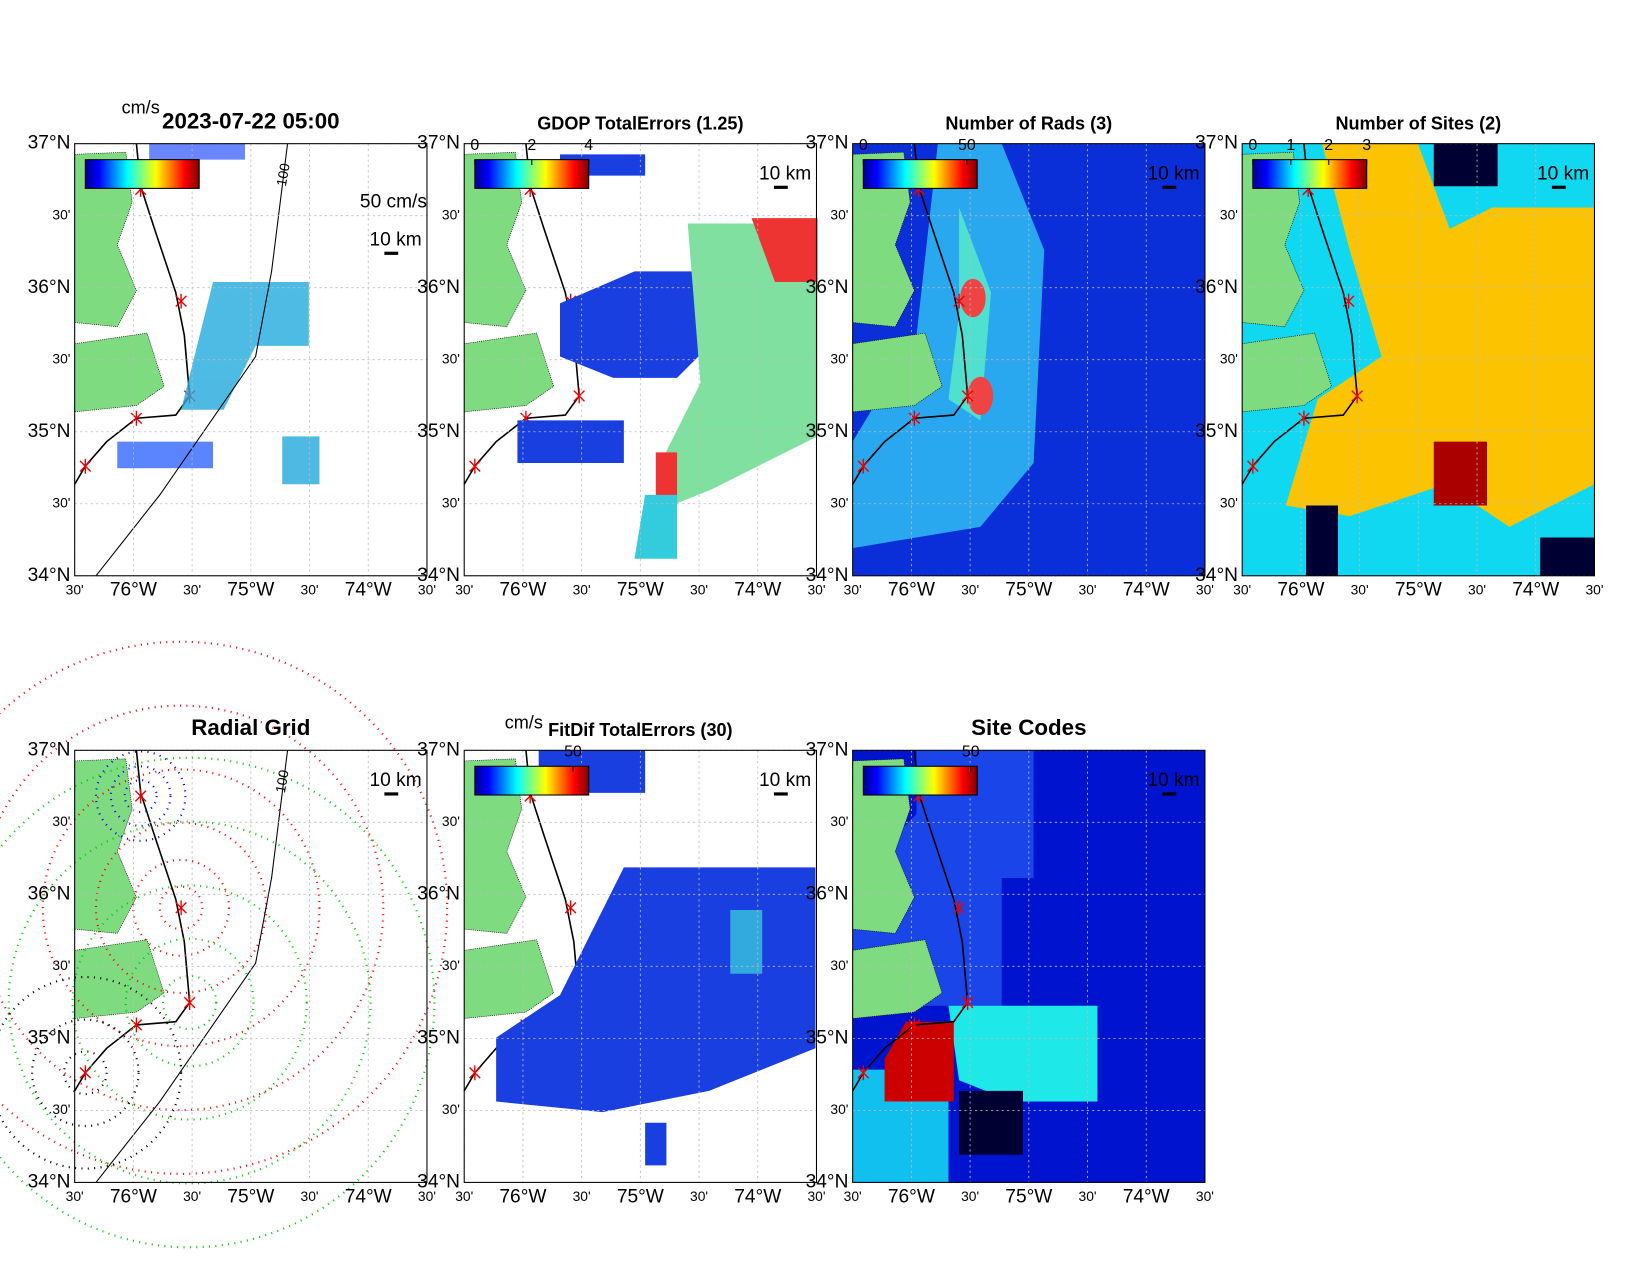  I want to click on coastline, so click(134, 314).